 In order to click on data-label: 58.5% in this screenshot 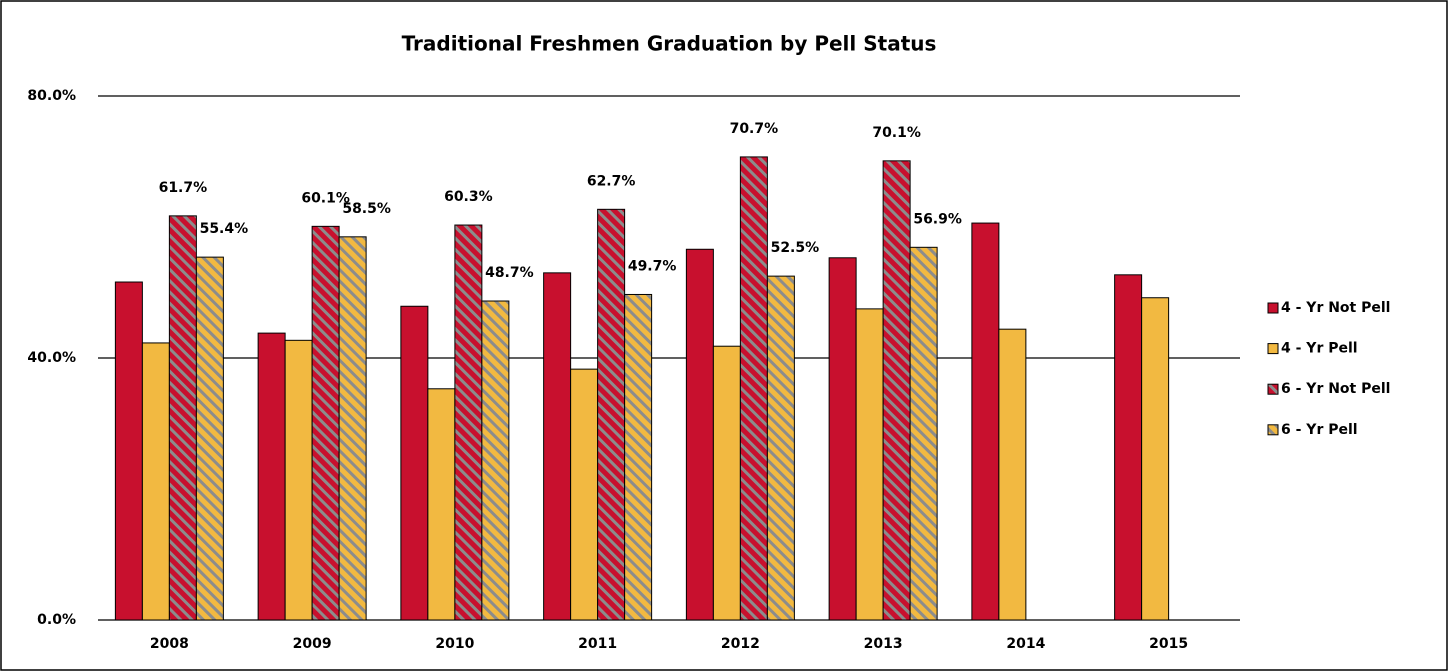, I will do `click(366, 209)`.